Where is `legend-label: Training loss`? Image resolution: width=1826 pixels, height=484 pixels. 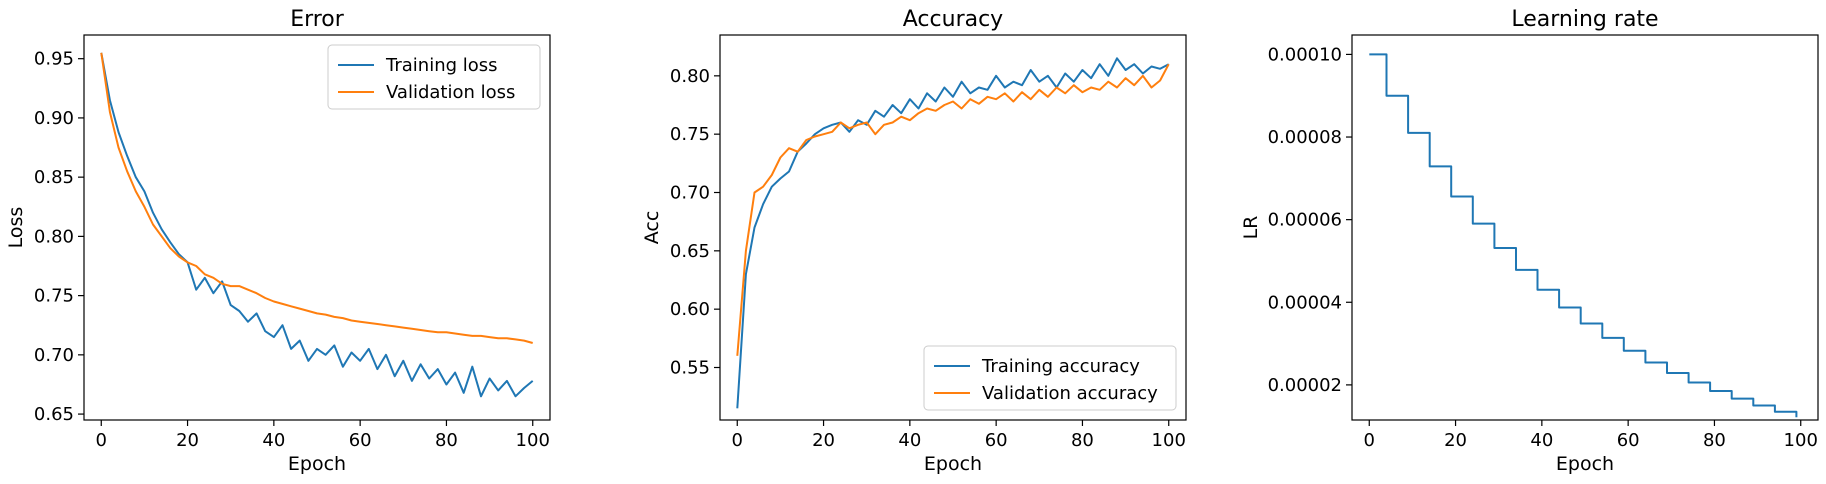
legend-label: Training loss is located at coordinates (441, 65).